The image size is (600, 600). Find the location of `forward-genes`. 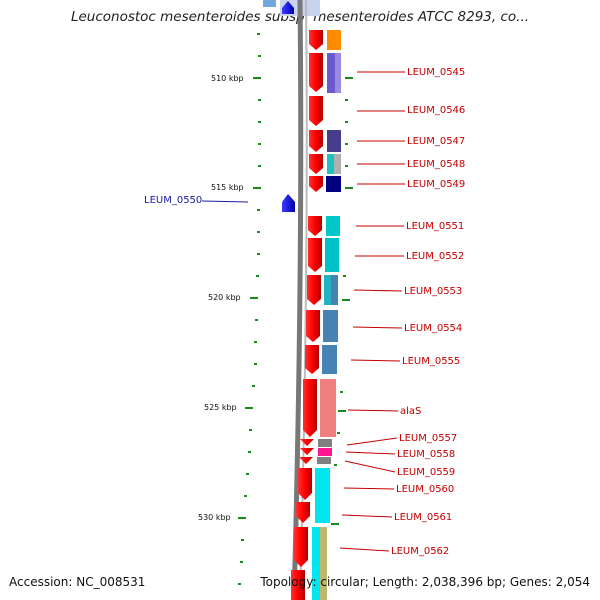

forward-genes is located at coordinates (307, 315).